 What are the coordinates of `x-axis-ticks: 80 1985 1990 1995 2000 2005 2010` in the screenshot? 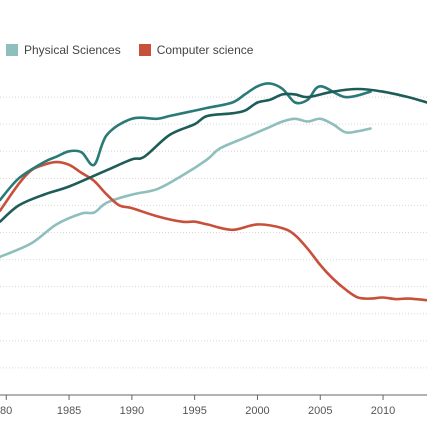 It's located at (197, 406).